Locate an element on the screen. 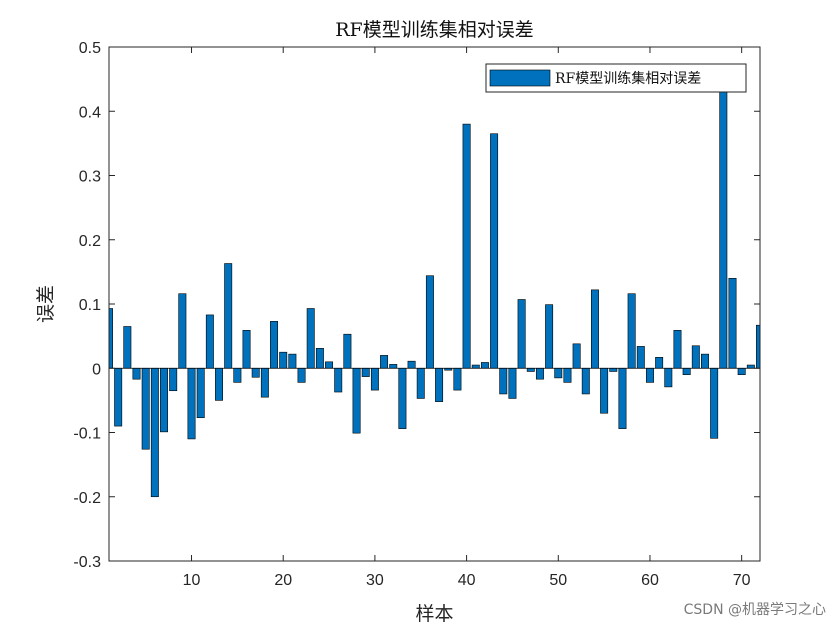 This screenshot has width=840, height=630. y-tick-label: 0.3 is located at coordinates (90, 177).